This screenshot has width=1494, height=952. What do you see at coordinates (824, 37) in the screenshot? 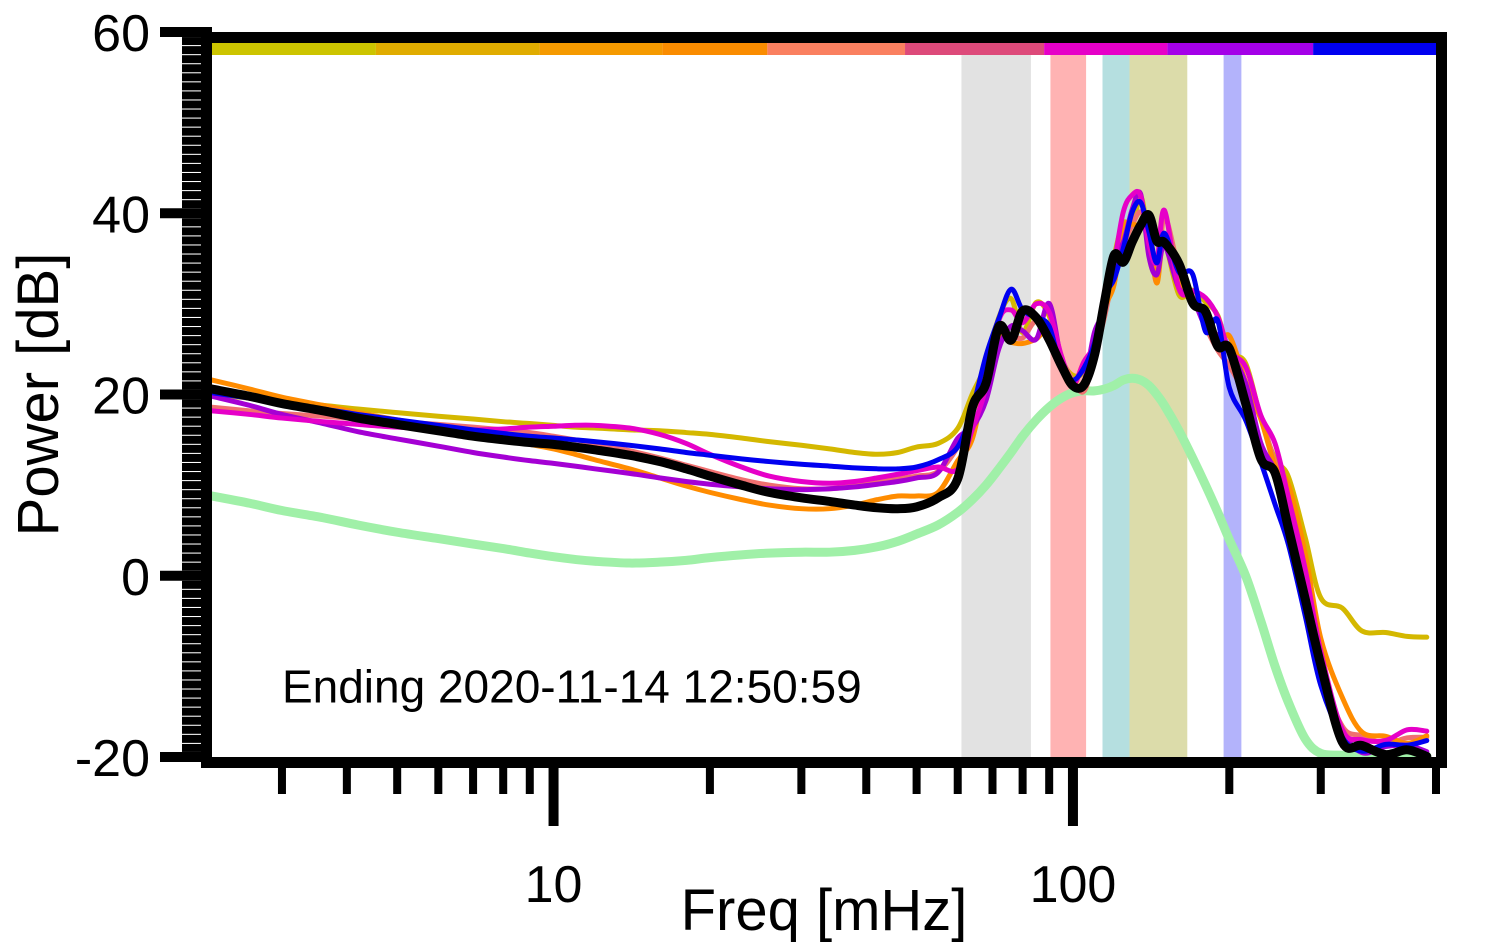
I see `plot-top-border` at bounding box center [824, 37].